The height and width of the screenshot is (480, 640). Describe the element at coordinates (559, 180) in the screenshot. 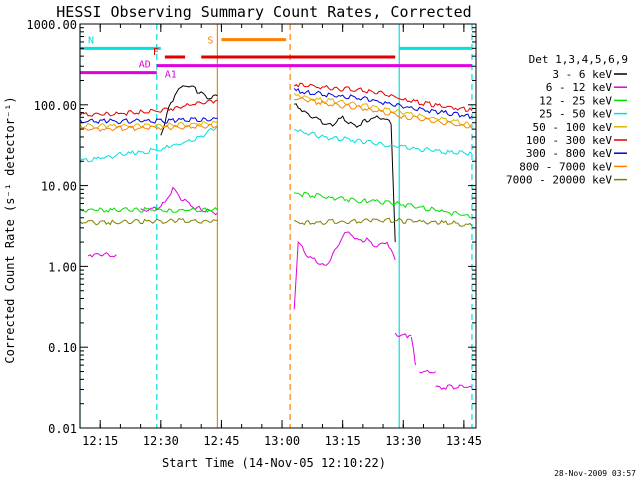

I see `legend-entry-label-8: 7000 - 20000 keV` at that location.